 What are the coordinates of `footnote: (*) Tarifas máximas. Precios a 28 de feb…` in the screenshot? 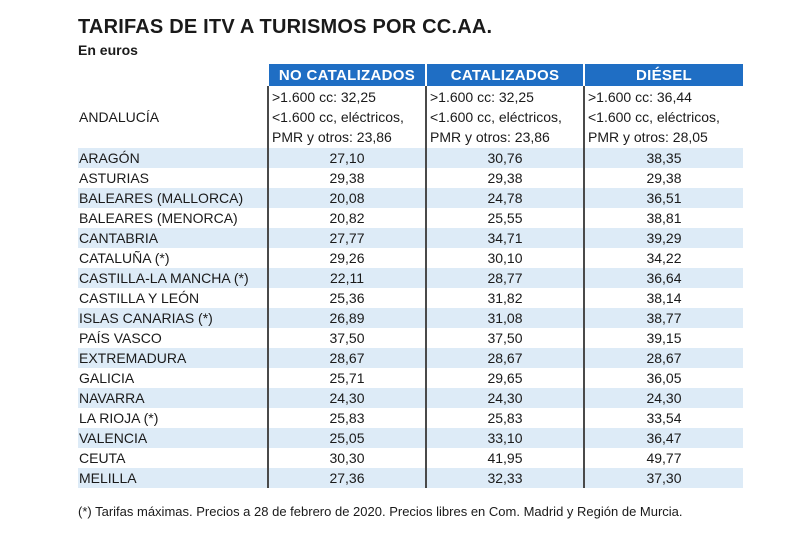 It's located at (380, 511).